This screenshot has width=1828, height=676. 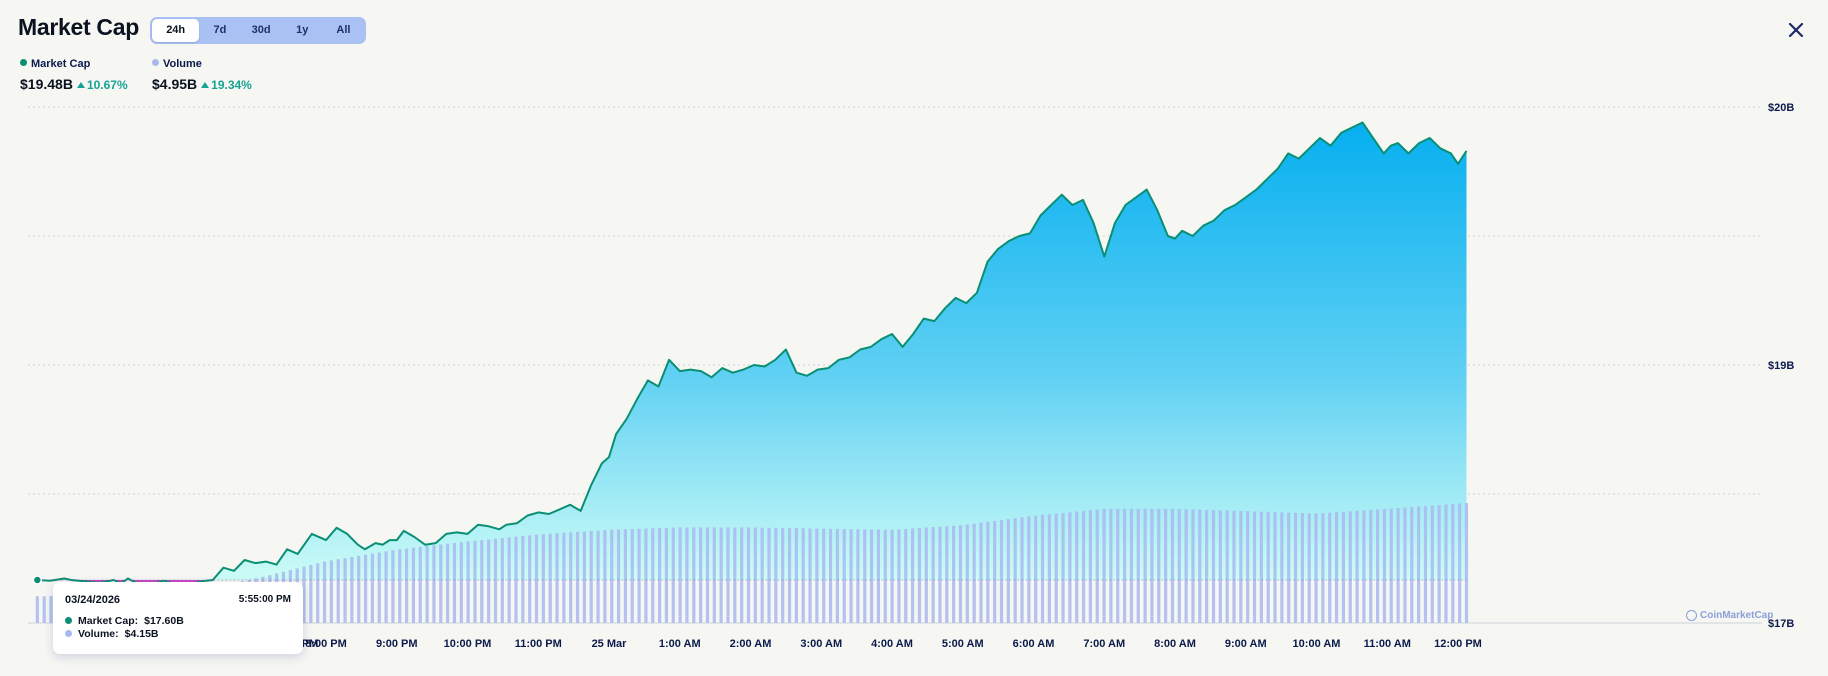 What do you see at coordinates (1691, 615) in the screenshot?
I see `coinmarketcap-logo-icon` at bounding box center [1691, 615].